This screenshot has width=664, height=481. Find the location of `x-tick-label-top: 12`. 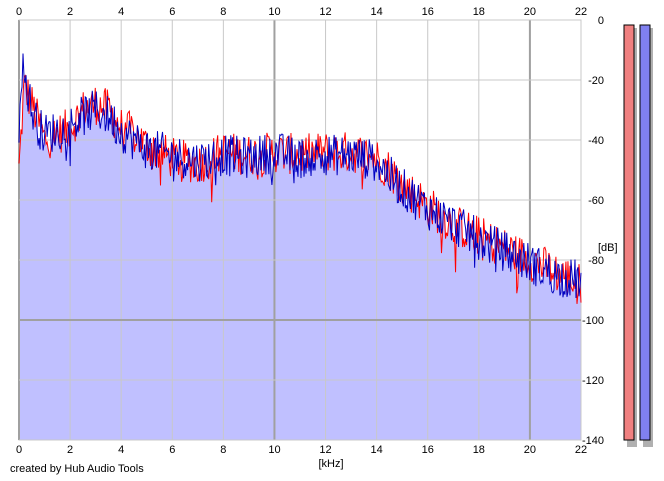

x-tick-label-top: 12 is located at coordinates (325, 12).